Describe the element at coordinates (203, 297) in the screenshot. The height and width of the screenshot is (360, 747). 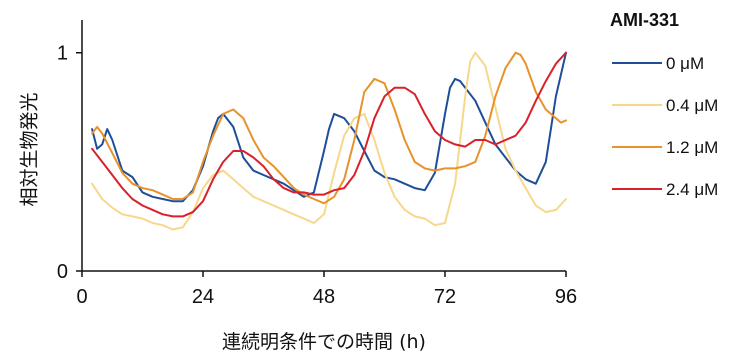
I see `x-tick-label: 24` at that location.